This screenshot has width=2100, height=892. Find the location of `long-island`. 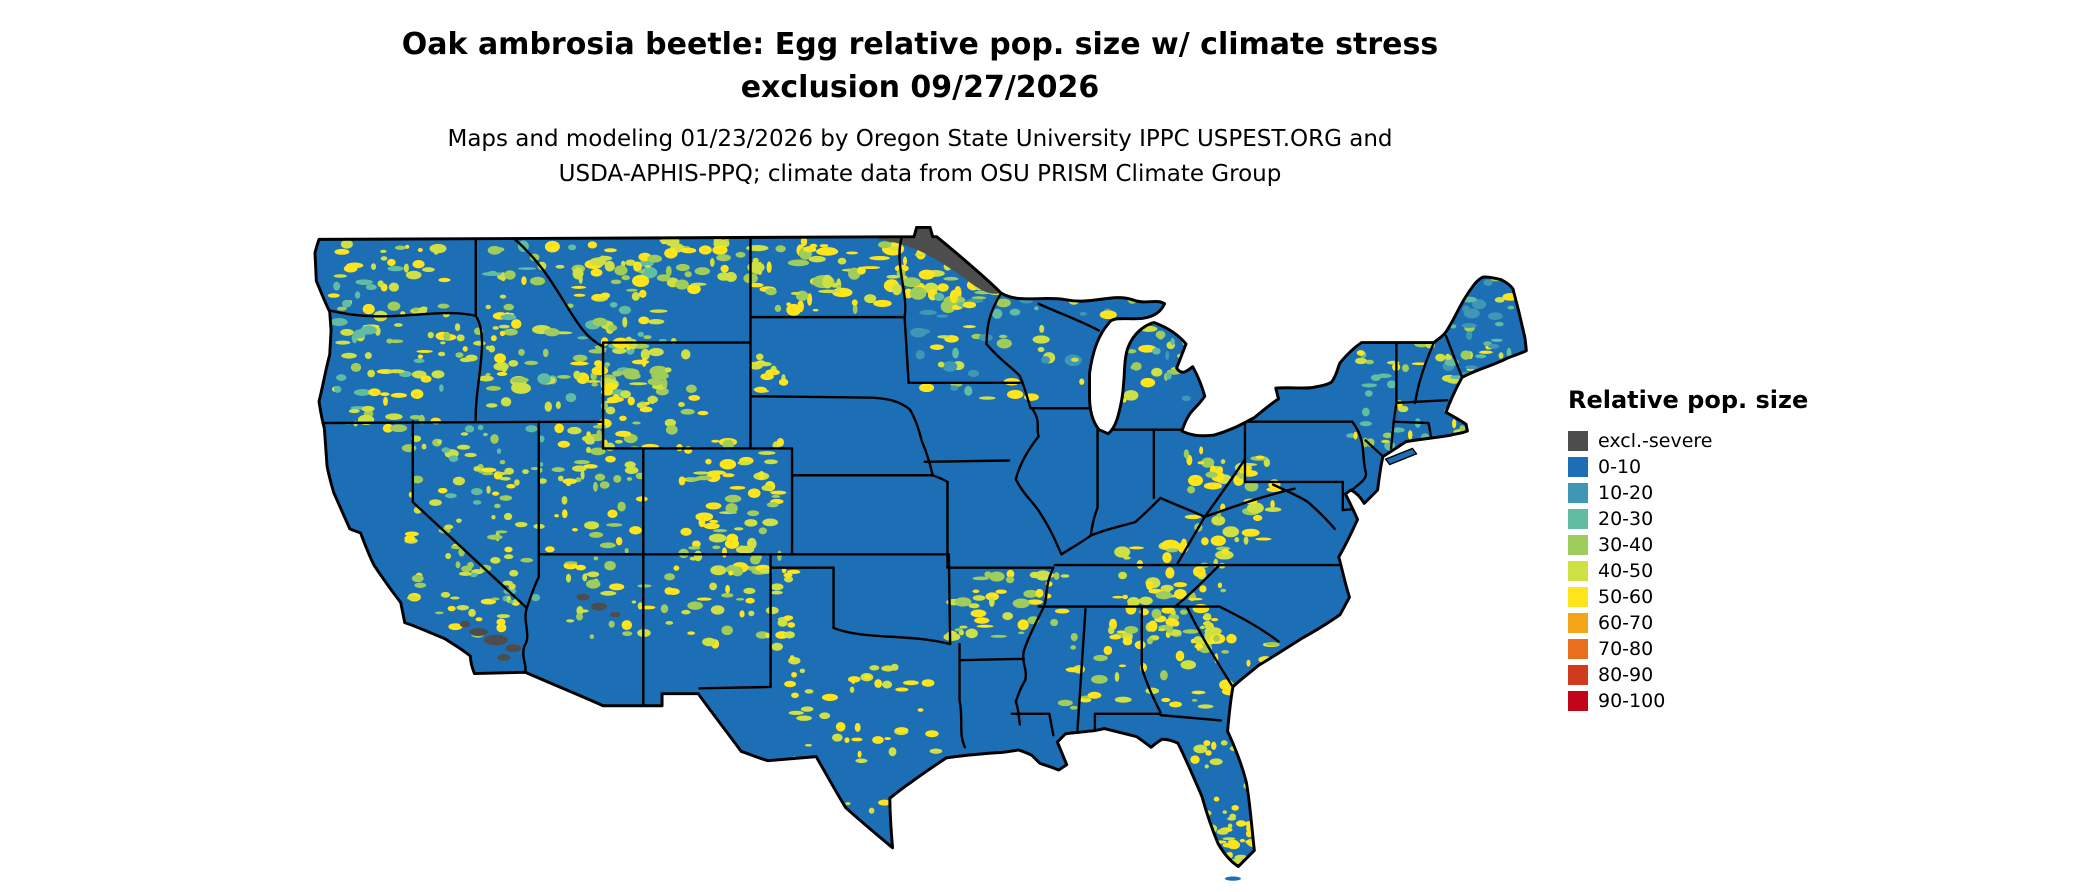

long-island is located at coordinates (1401, 456).